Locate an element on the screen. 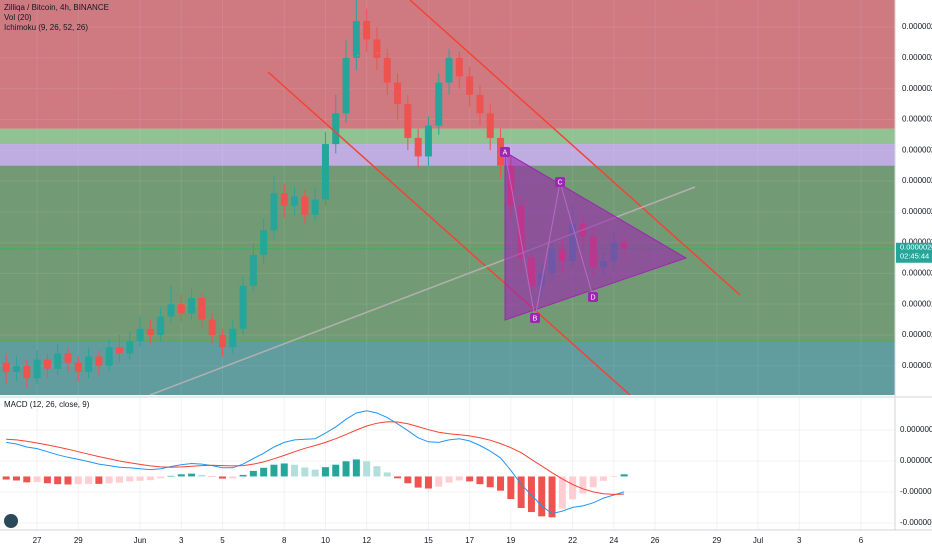 This screenshot has height=550, width=932. y-tick-label: -0.00000015 is located at coordinates (916, 522).